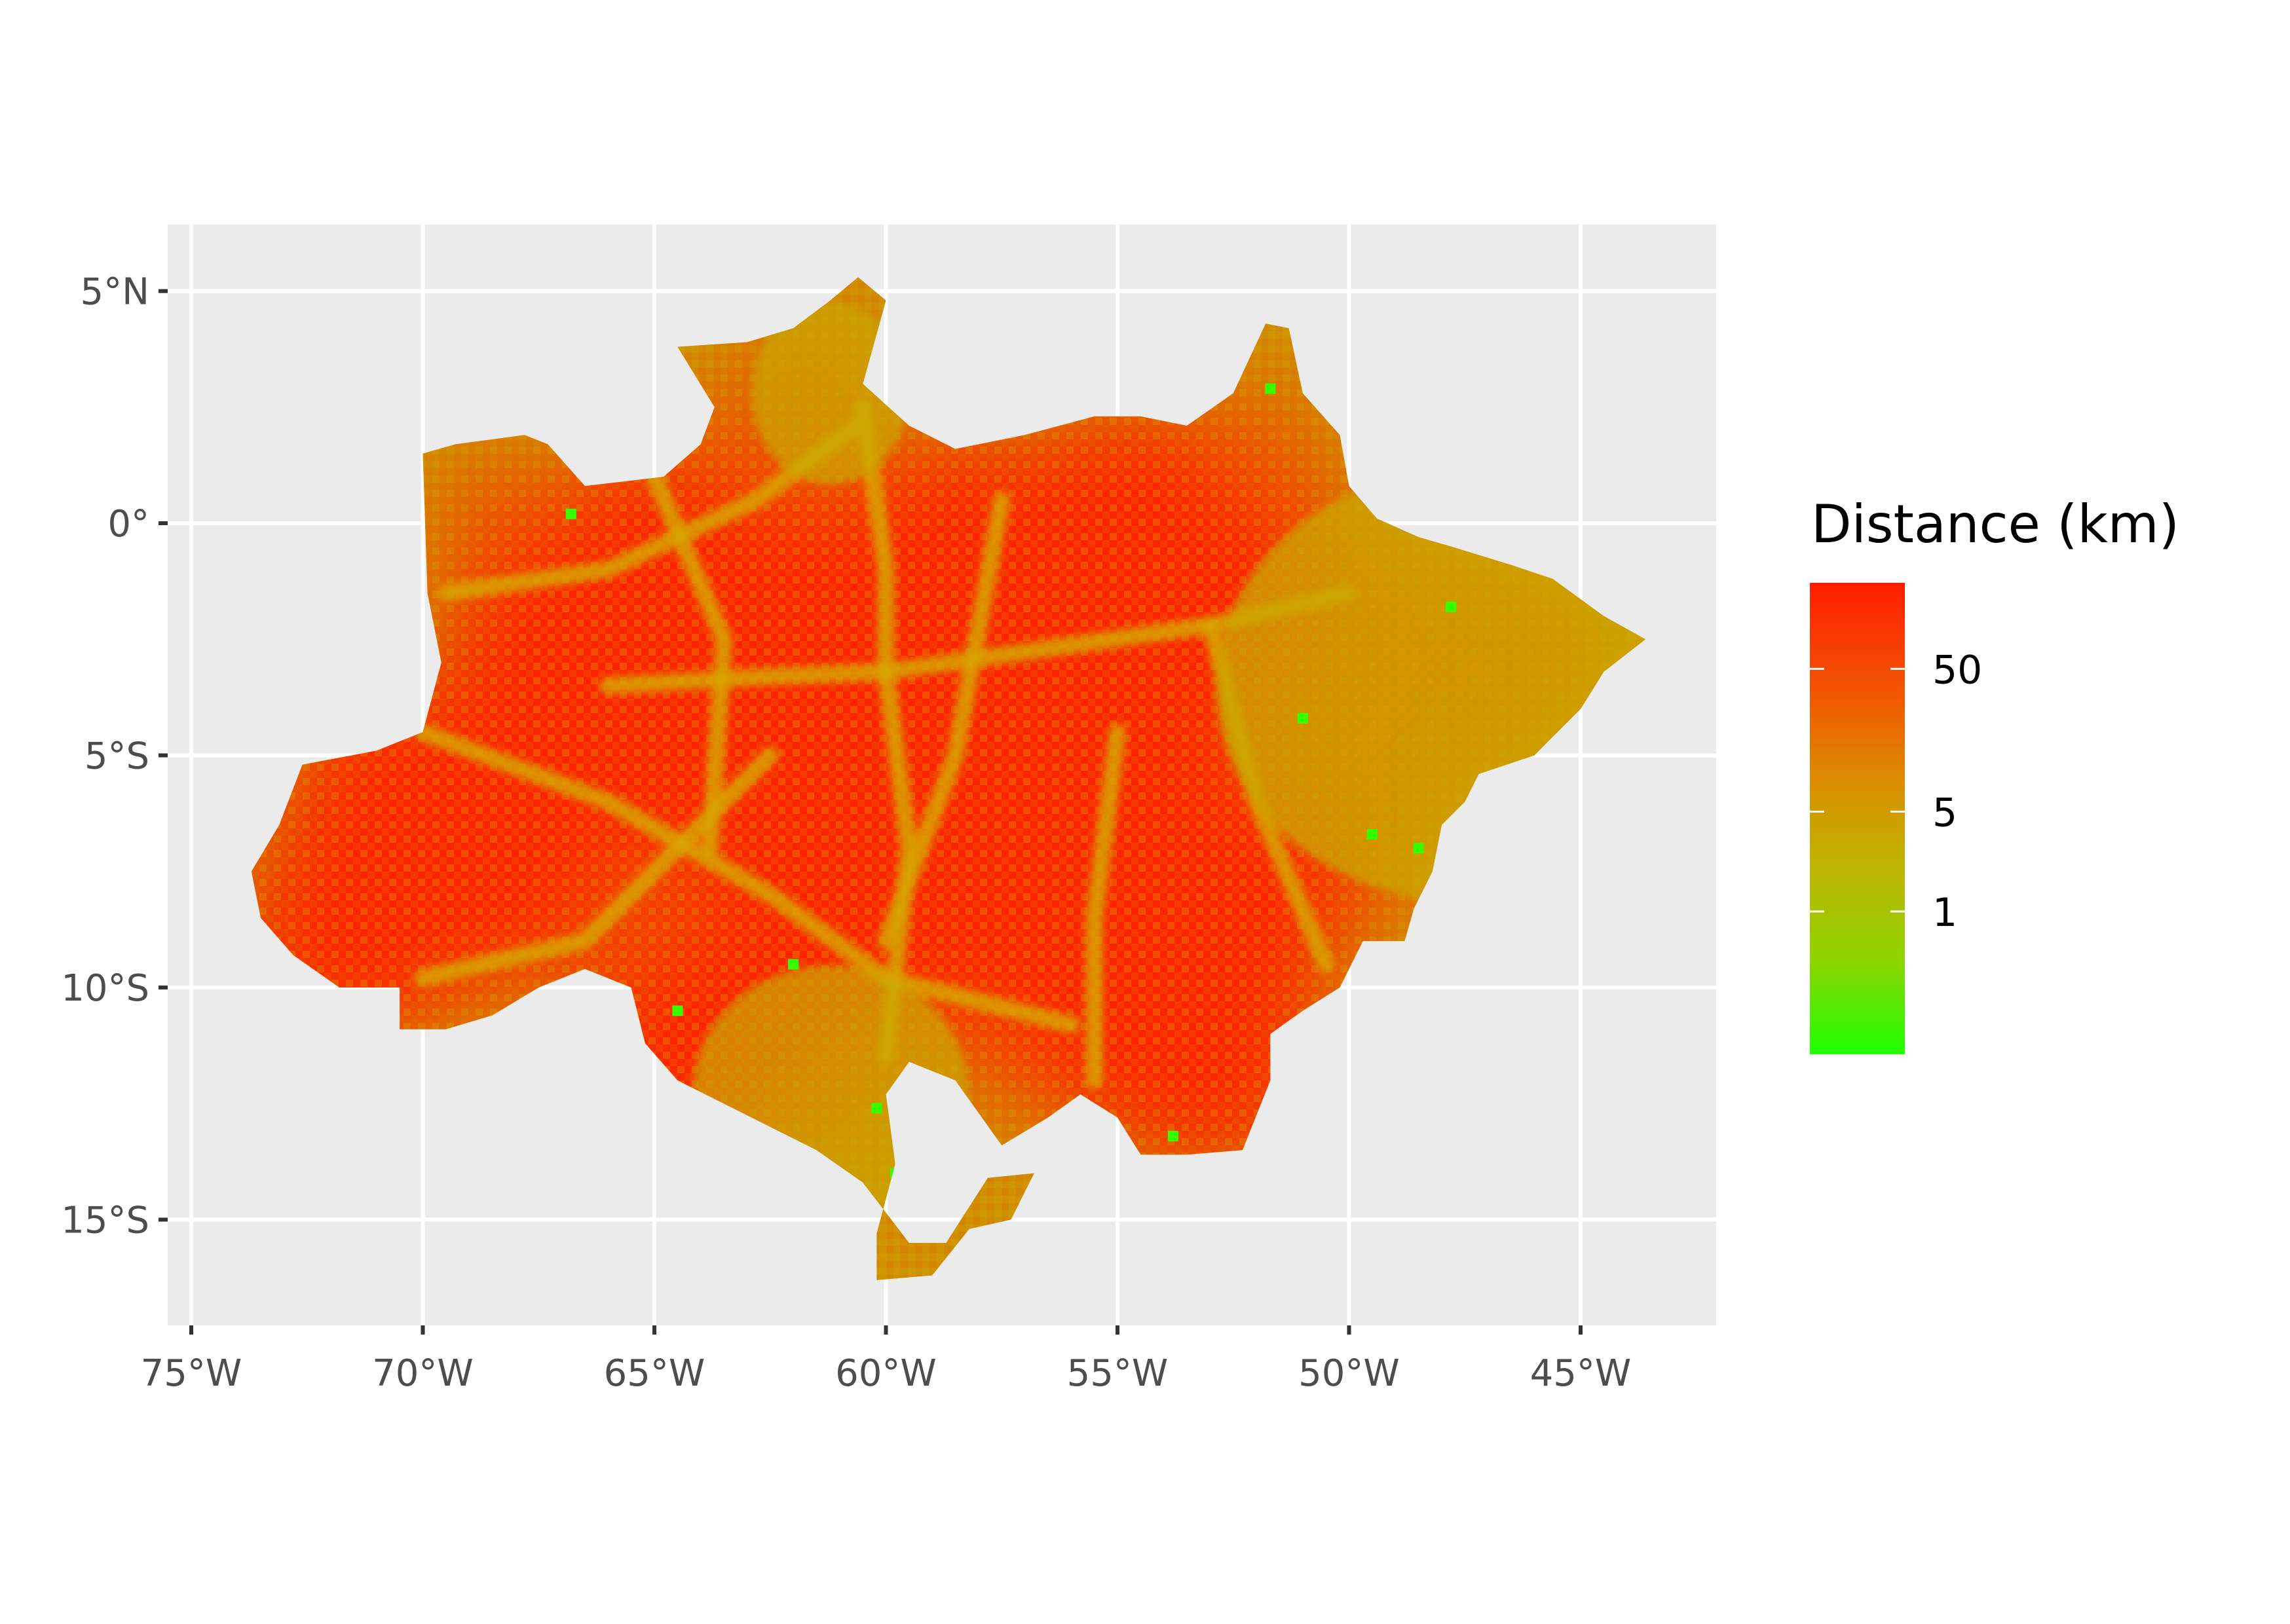  I want to click on x-tick-label-0: 75°W, so click(192, 1373).